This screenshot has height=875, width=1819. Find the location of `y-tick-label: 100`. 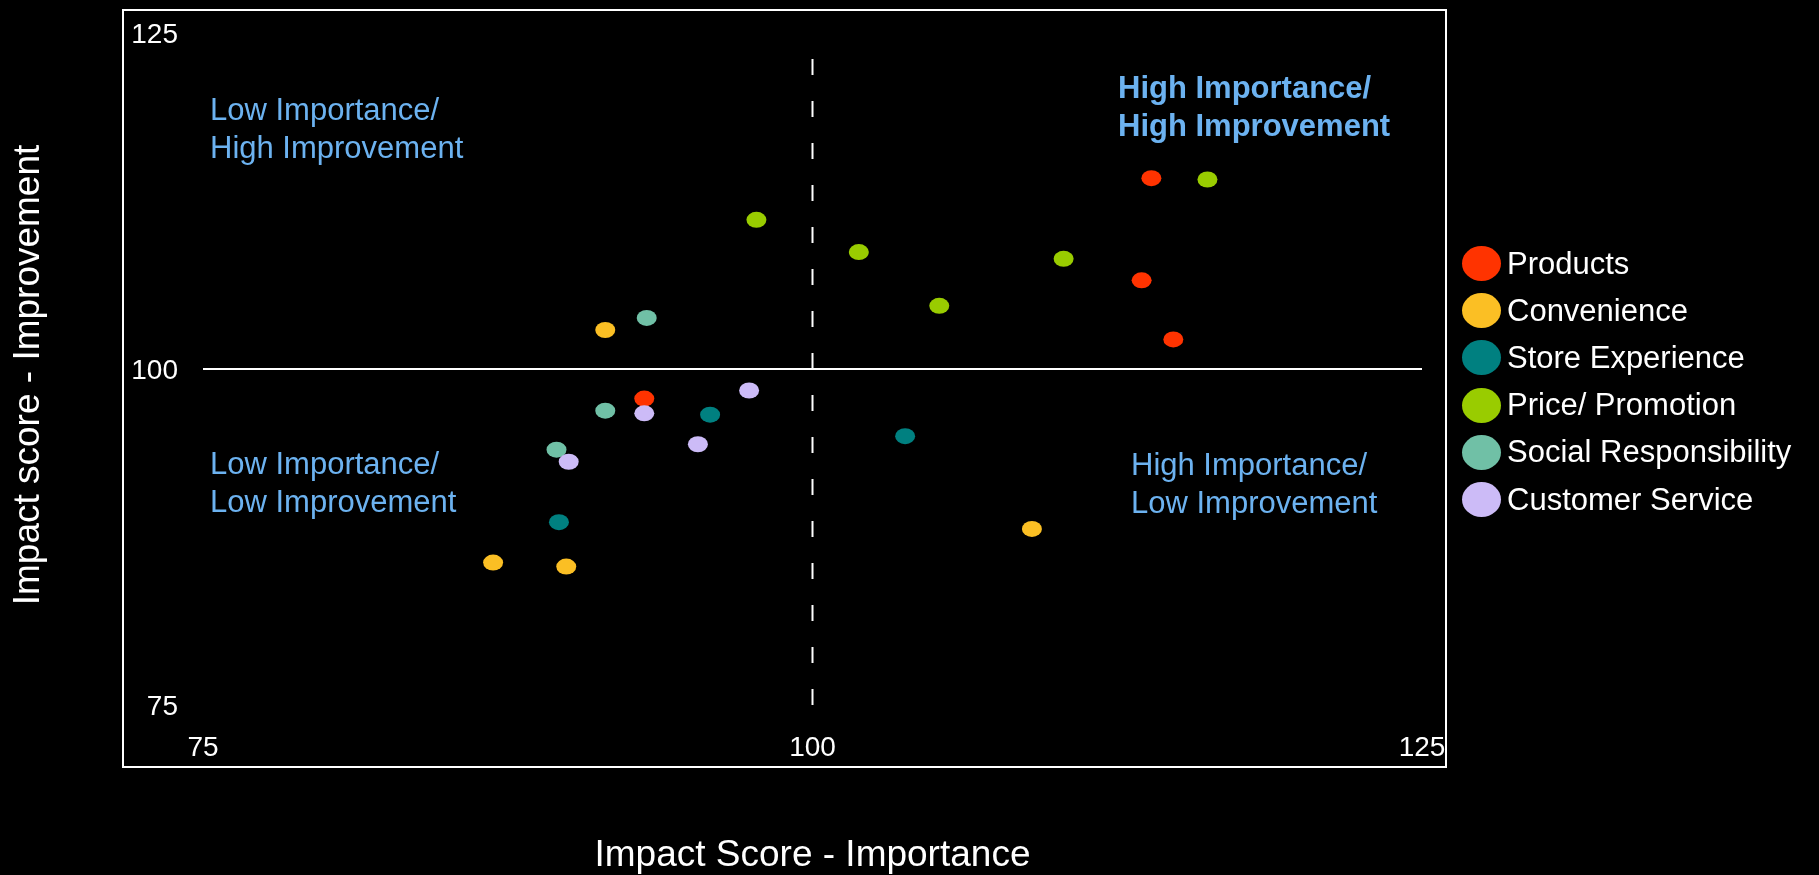

y-tick-label: 100 is located at coordinates (154, 369).